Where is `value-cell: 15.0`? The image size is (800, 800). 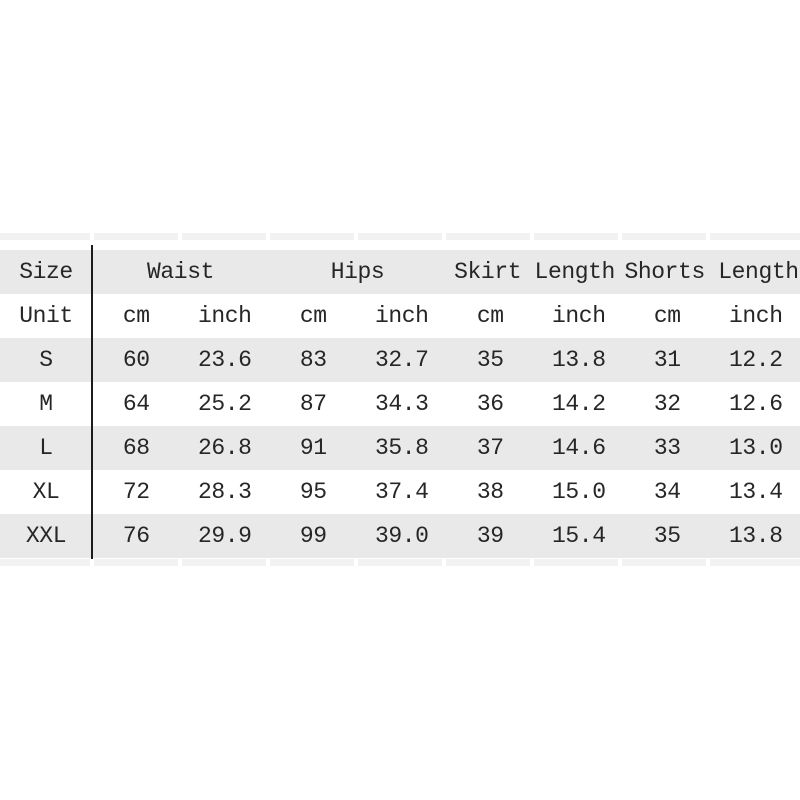
value-cell: 15.0 is located at coordinates (579, 492).